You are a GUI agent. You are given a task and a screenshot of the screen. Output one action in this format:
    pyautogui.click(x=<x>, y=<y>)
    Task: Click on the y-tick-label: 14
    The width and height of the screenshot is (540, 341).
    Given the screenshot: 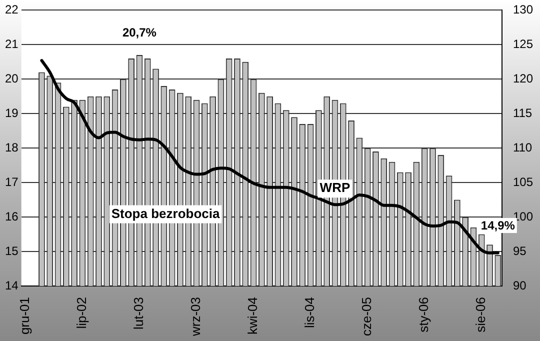 What is the action you would take?
    pyautogui.click(x=11, y=285)
    